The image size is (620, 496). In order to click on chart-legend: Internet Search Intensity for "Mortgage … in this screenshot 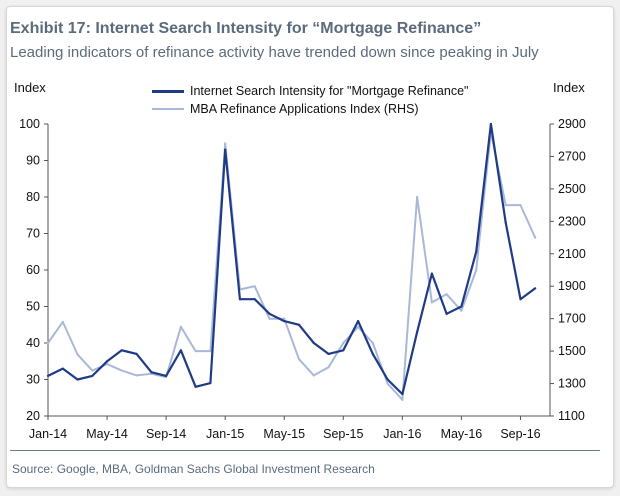, I will do `click(310, 100)`.